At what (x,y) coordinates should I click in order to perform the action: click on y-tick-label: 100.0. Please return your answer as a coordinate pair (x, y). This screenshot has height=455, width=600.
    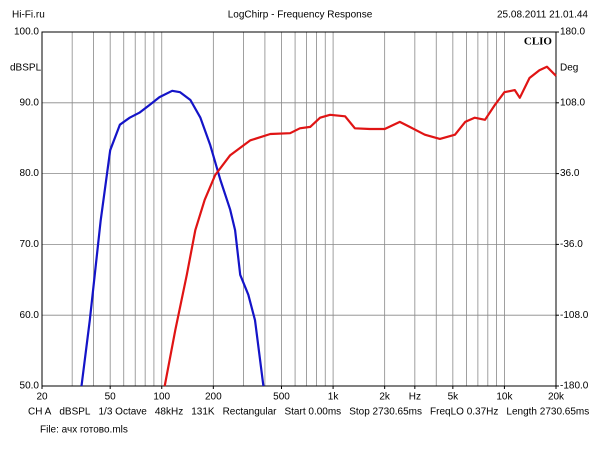
    Looking at the image, I should click on (26, 32).